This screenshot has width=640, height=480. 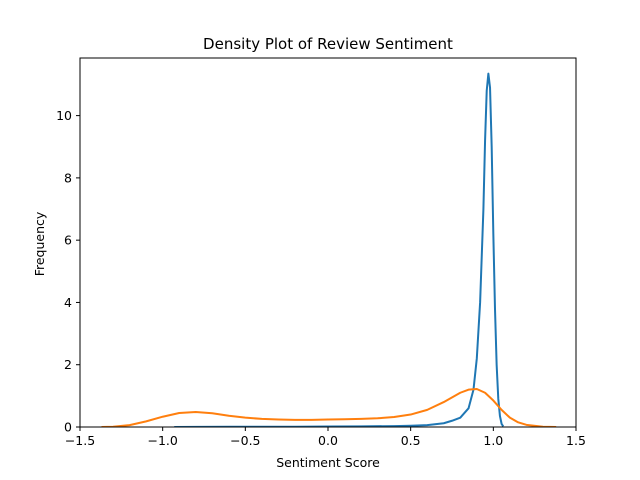 What do you see at coordinates (493, 440) in the screenshot?
I see `x-tick-label: 1.0` at bounding box center [493, 440].